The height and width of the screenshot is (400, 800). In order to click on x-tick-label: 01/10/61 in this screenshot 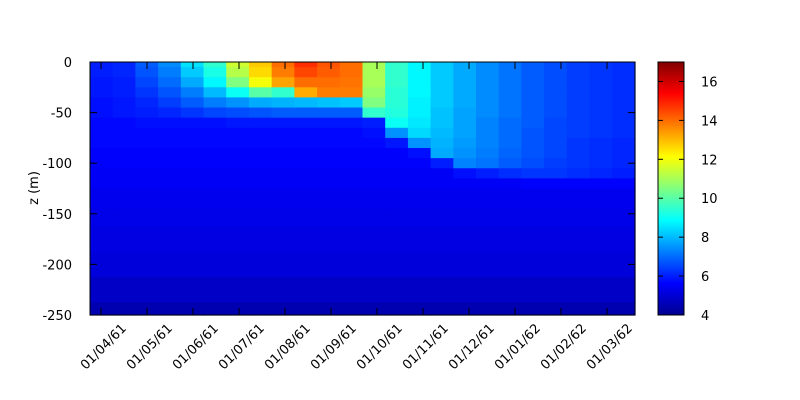, I will do `click(380, 347)`.